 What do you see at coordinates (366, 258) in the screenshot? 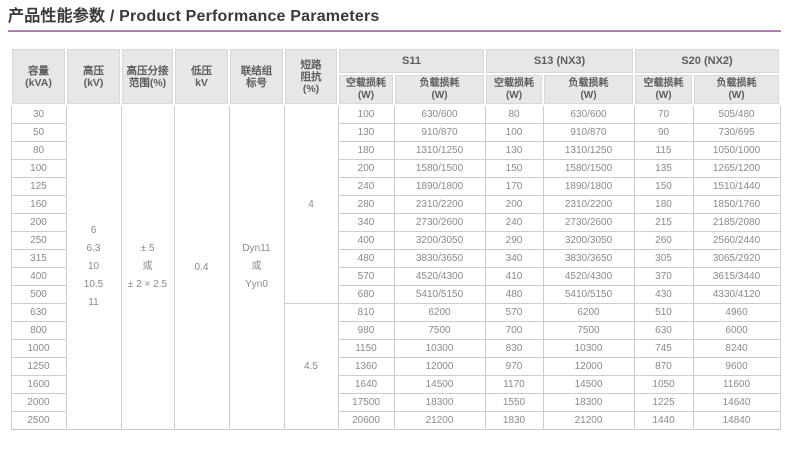
I see `s11-no-load-cell: 480` at bounding box center [366, 258].